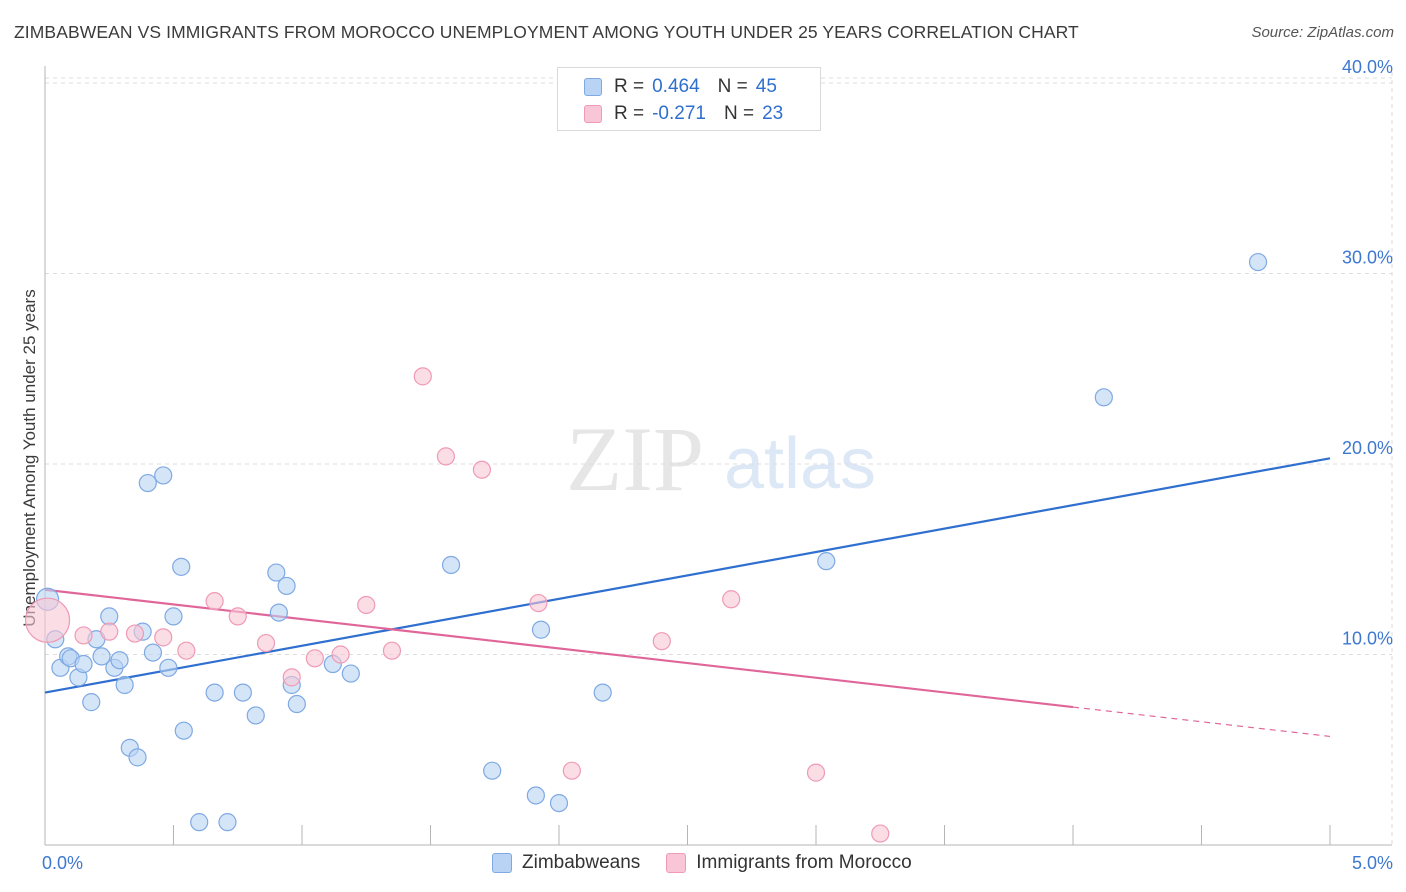 The height and width of the screenshot is (892, 1406). I want to click on correlation-legend: R = 0.464 N = 45 R = -0.271 N = 23, so click(689, 99).